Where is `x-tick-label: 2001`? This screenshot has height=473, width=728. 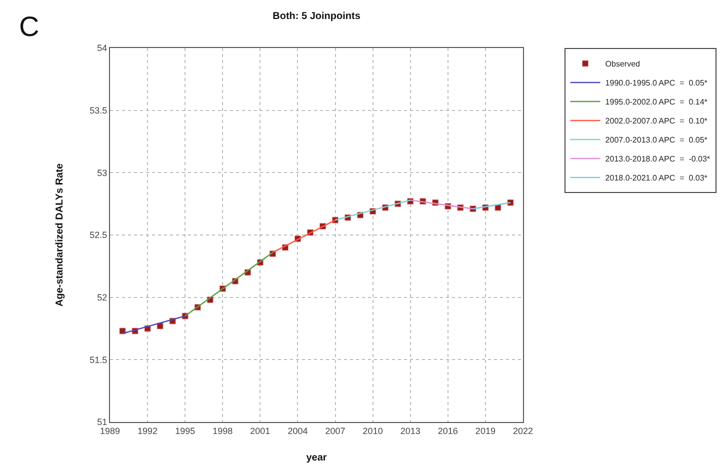
x-tick-label: 2001 is located at coordinates (260, 431).